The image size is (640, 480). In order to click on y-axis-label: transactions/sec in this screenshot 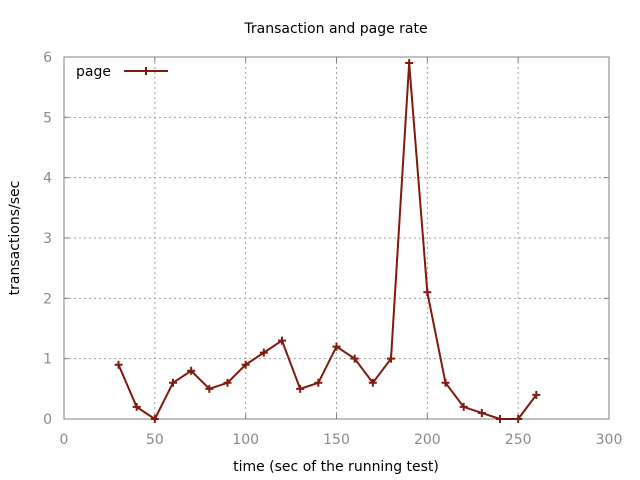, I will do `click(15, 238)`.